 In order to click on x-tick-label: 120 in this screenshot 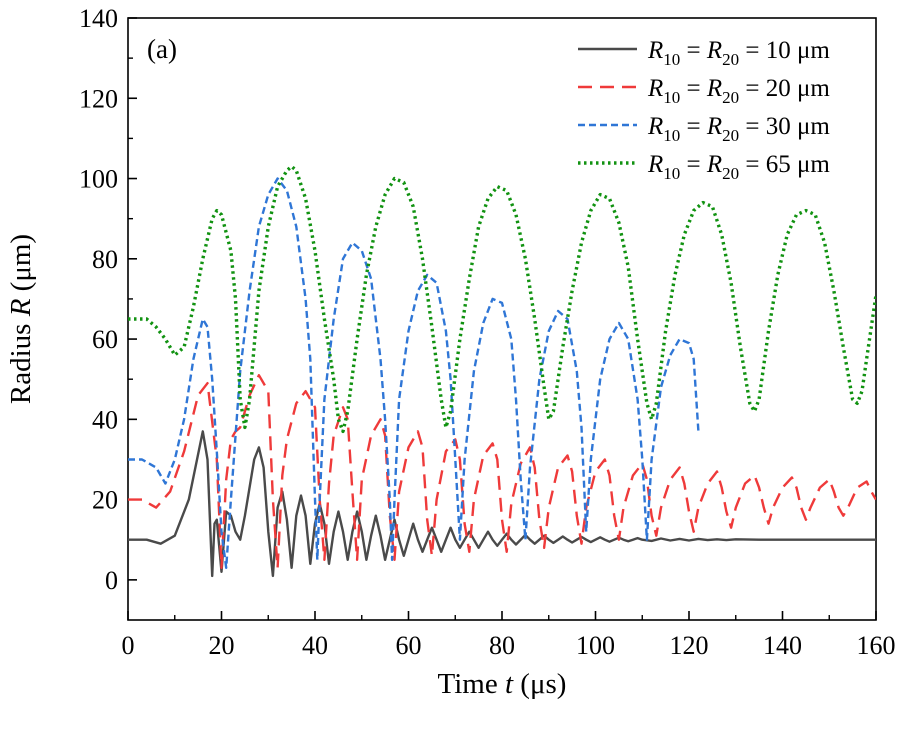, I will do `click(689, 645)`.